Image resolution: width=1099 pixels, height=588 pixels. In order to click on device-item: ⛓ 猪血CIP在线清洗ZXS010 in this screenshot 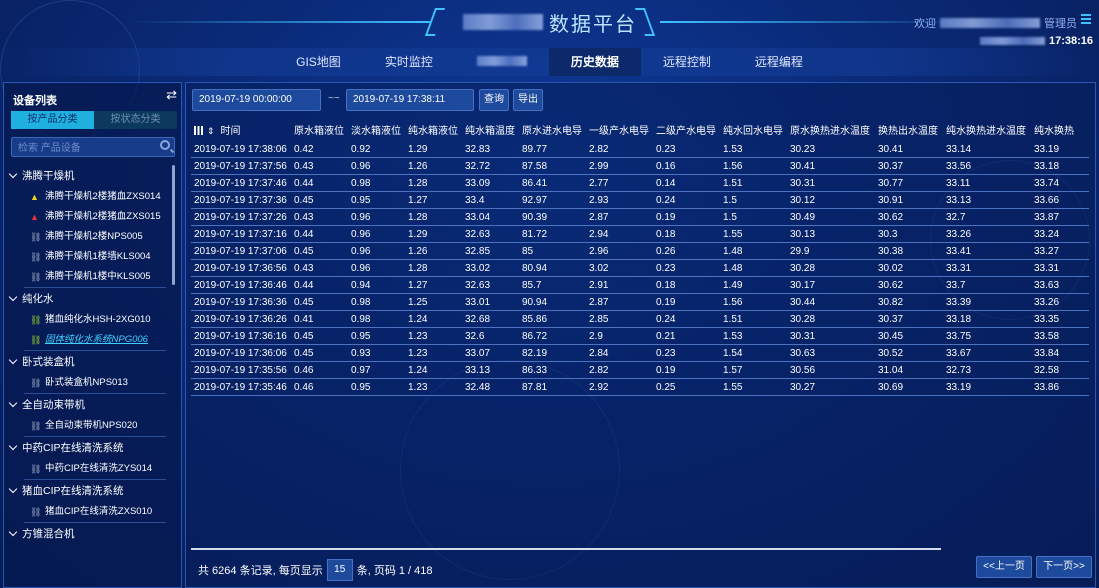, I will do `click(98, 512)`.